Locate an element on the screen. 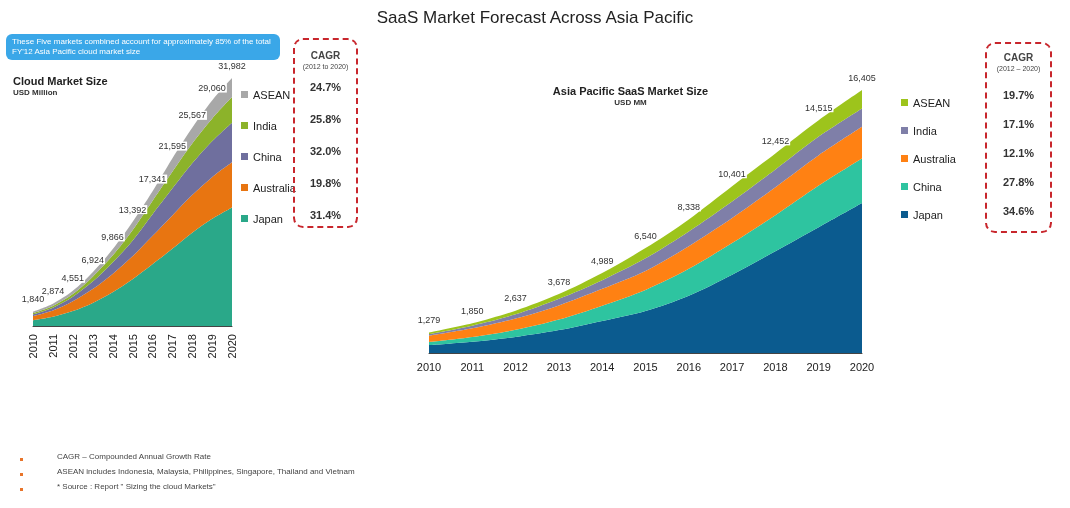 This screenshot has height=508, width=1070. chart-title: Asia Pacific SaaS Market Size is located at coordinates (630, 90).